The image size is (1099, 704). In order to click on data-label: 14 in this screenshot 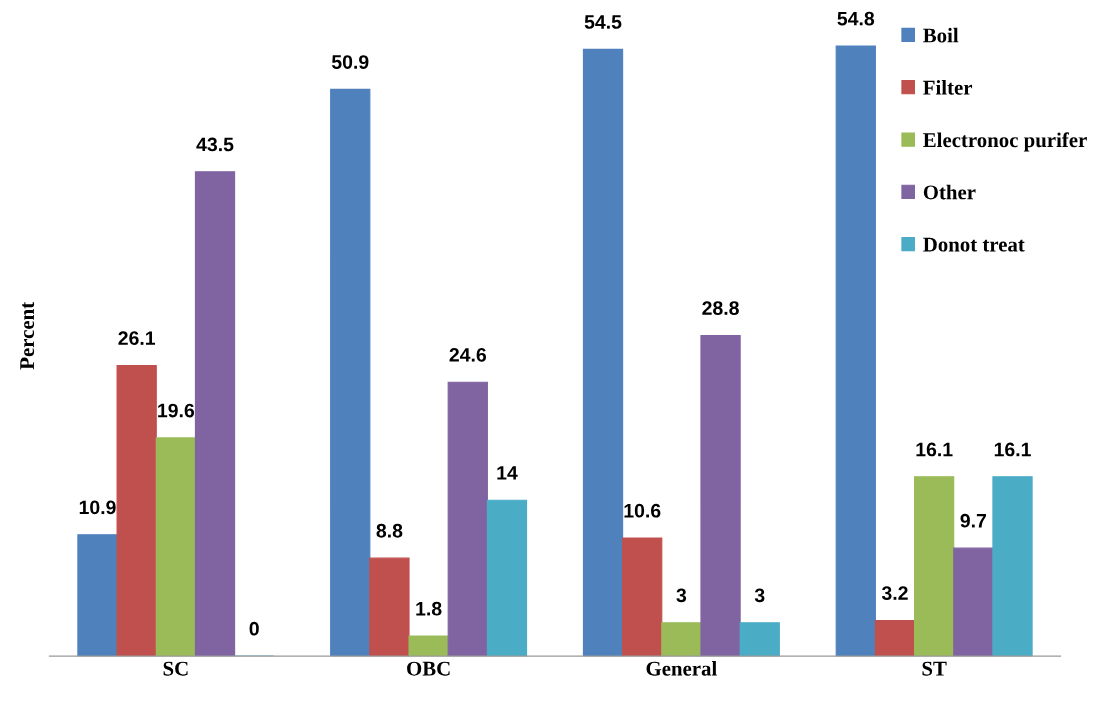, I will do `click(507, 473)`.